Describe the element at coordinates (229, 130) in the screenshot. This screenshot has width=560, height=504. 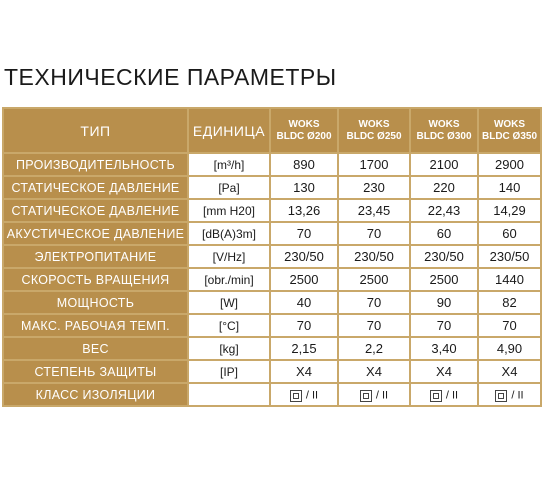
I see `header-unit: ЕДИНИЦА` at that location.